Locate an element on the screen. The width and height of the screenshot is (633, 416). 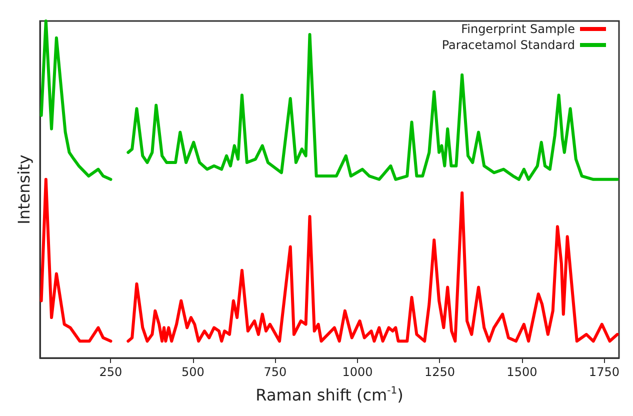
x-tick-label: 1750 is located at coordinates (604, 372).